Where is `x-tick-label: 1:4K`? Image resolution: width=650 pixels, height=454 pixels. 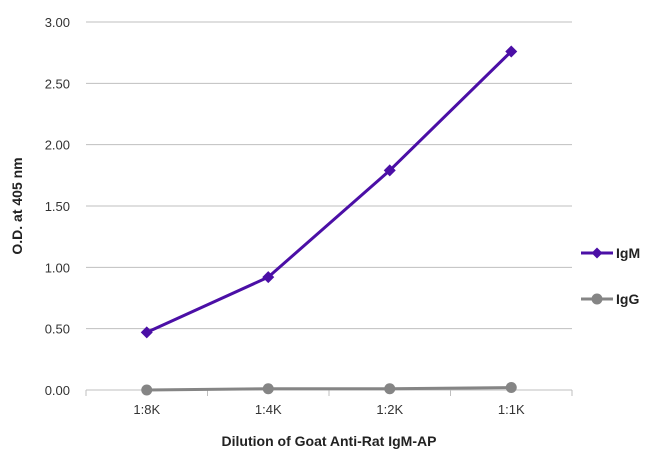 x-tick-label: 1:4K is located at coordinates (268, 409).